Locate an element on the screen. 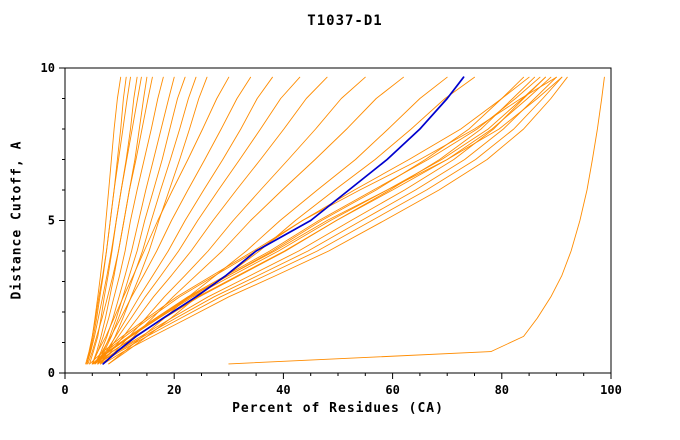 The width and height of the screenshot is (680, 440). x-axis-label: Percent of Residues (CA) is located at coordinates (338, 408).